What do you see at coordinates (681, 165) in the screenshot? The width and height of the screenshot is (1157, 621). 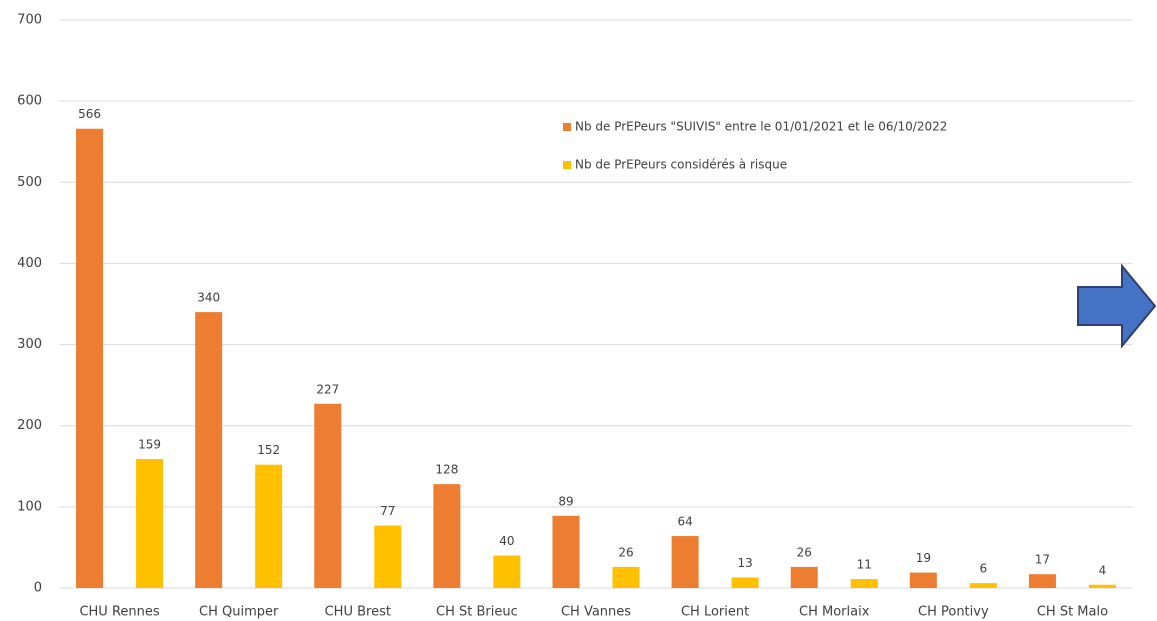 I see `legend-label: Nb de PrEPeurs considérés à risque` at bounding box center [681, 165].